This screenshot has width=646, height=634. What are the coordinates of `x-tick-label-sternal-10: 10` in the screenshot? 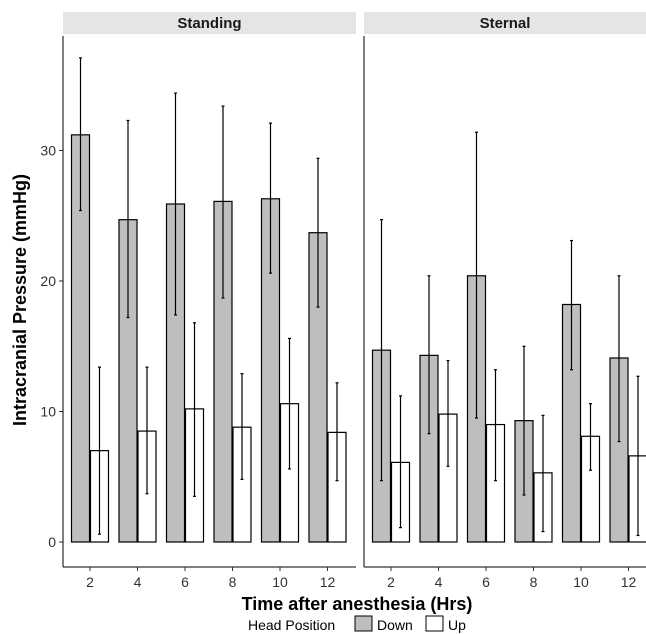 It's located at (581, 582).